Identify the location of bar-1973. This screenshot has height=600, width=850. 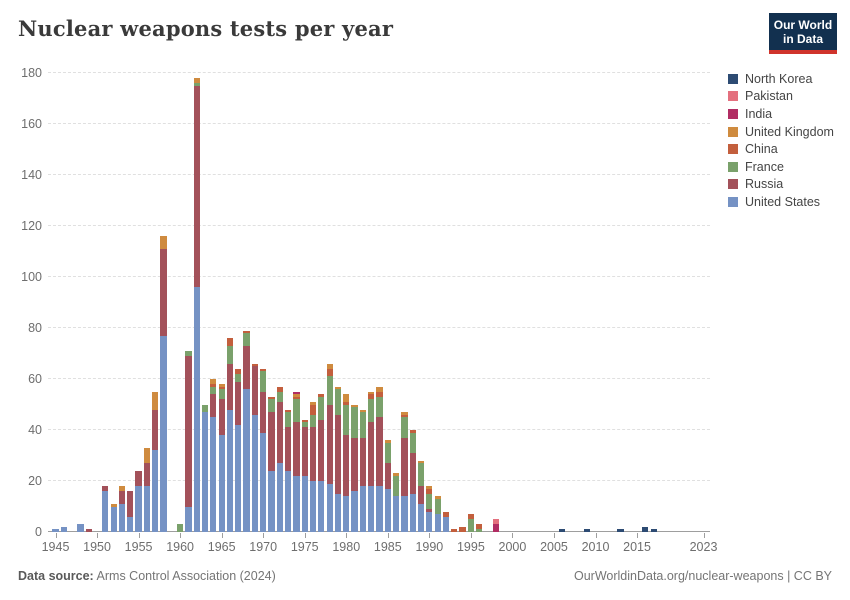
(288, 470).